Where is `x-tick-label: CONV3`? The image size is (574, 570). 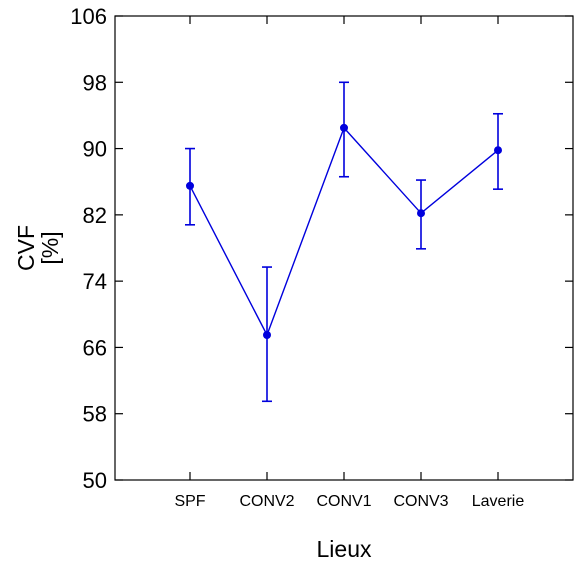 x-tick-label: CONV3 is located at coordinates (420, 501).